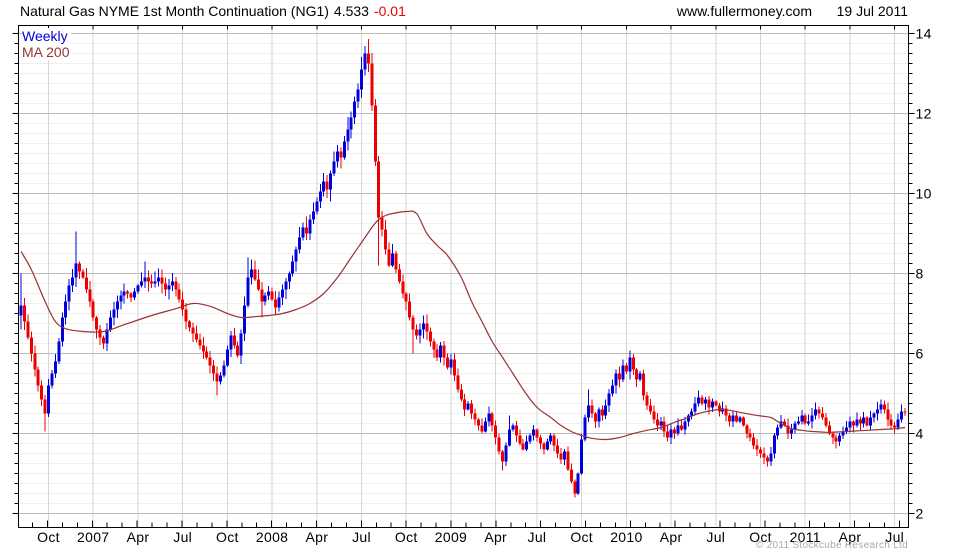 This screenshot has height=560, width=960. What do you see at coordinates (626, 537) in the screenshot?
I see `x-axis-label: 2010` at bounding box center [626, 537].